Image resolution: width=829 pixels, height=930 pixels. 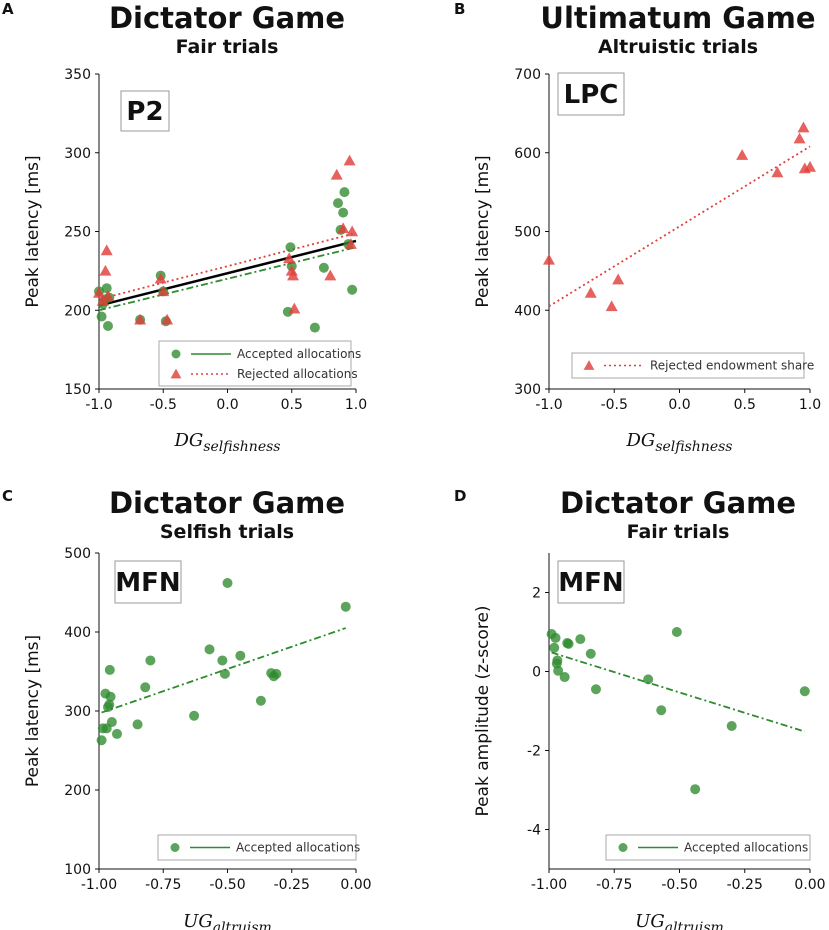 What do you see at coordinates (641, 440) in the screenshot?
I see `x-axis-label-main: DG` at bounding box center [641, 440].